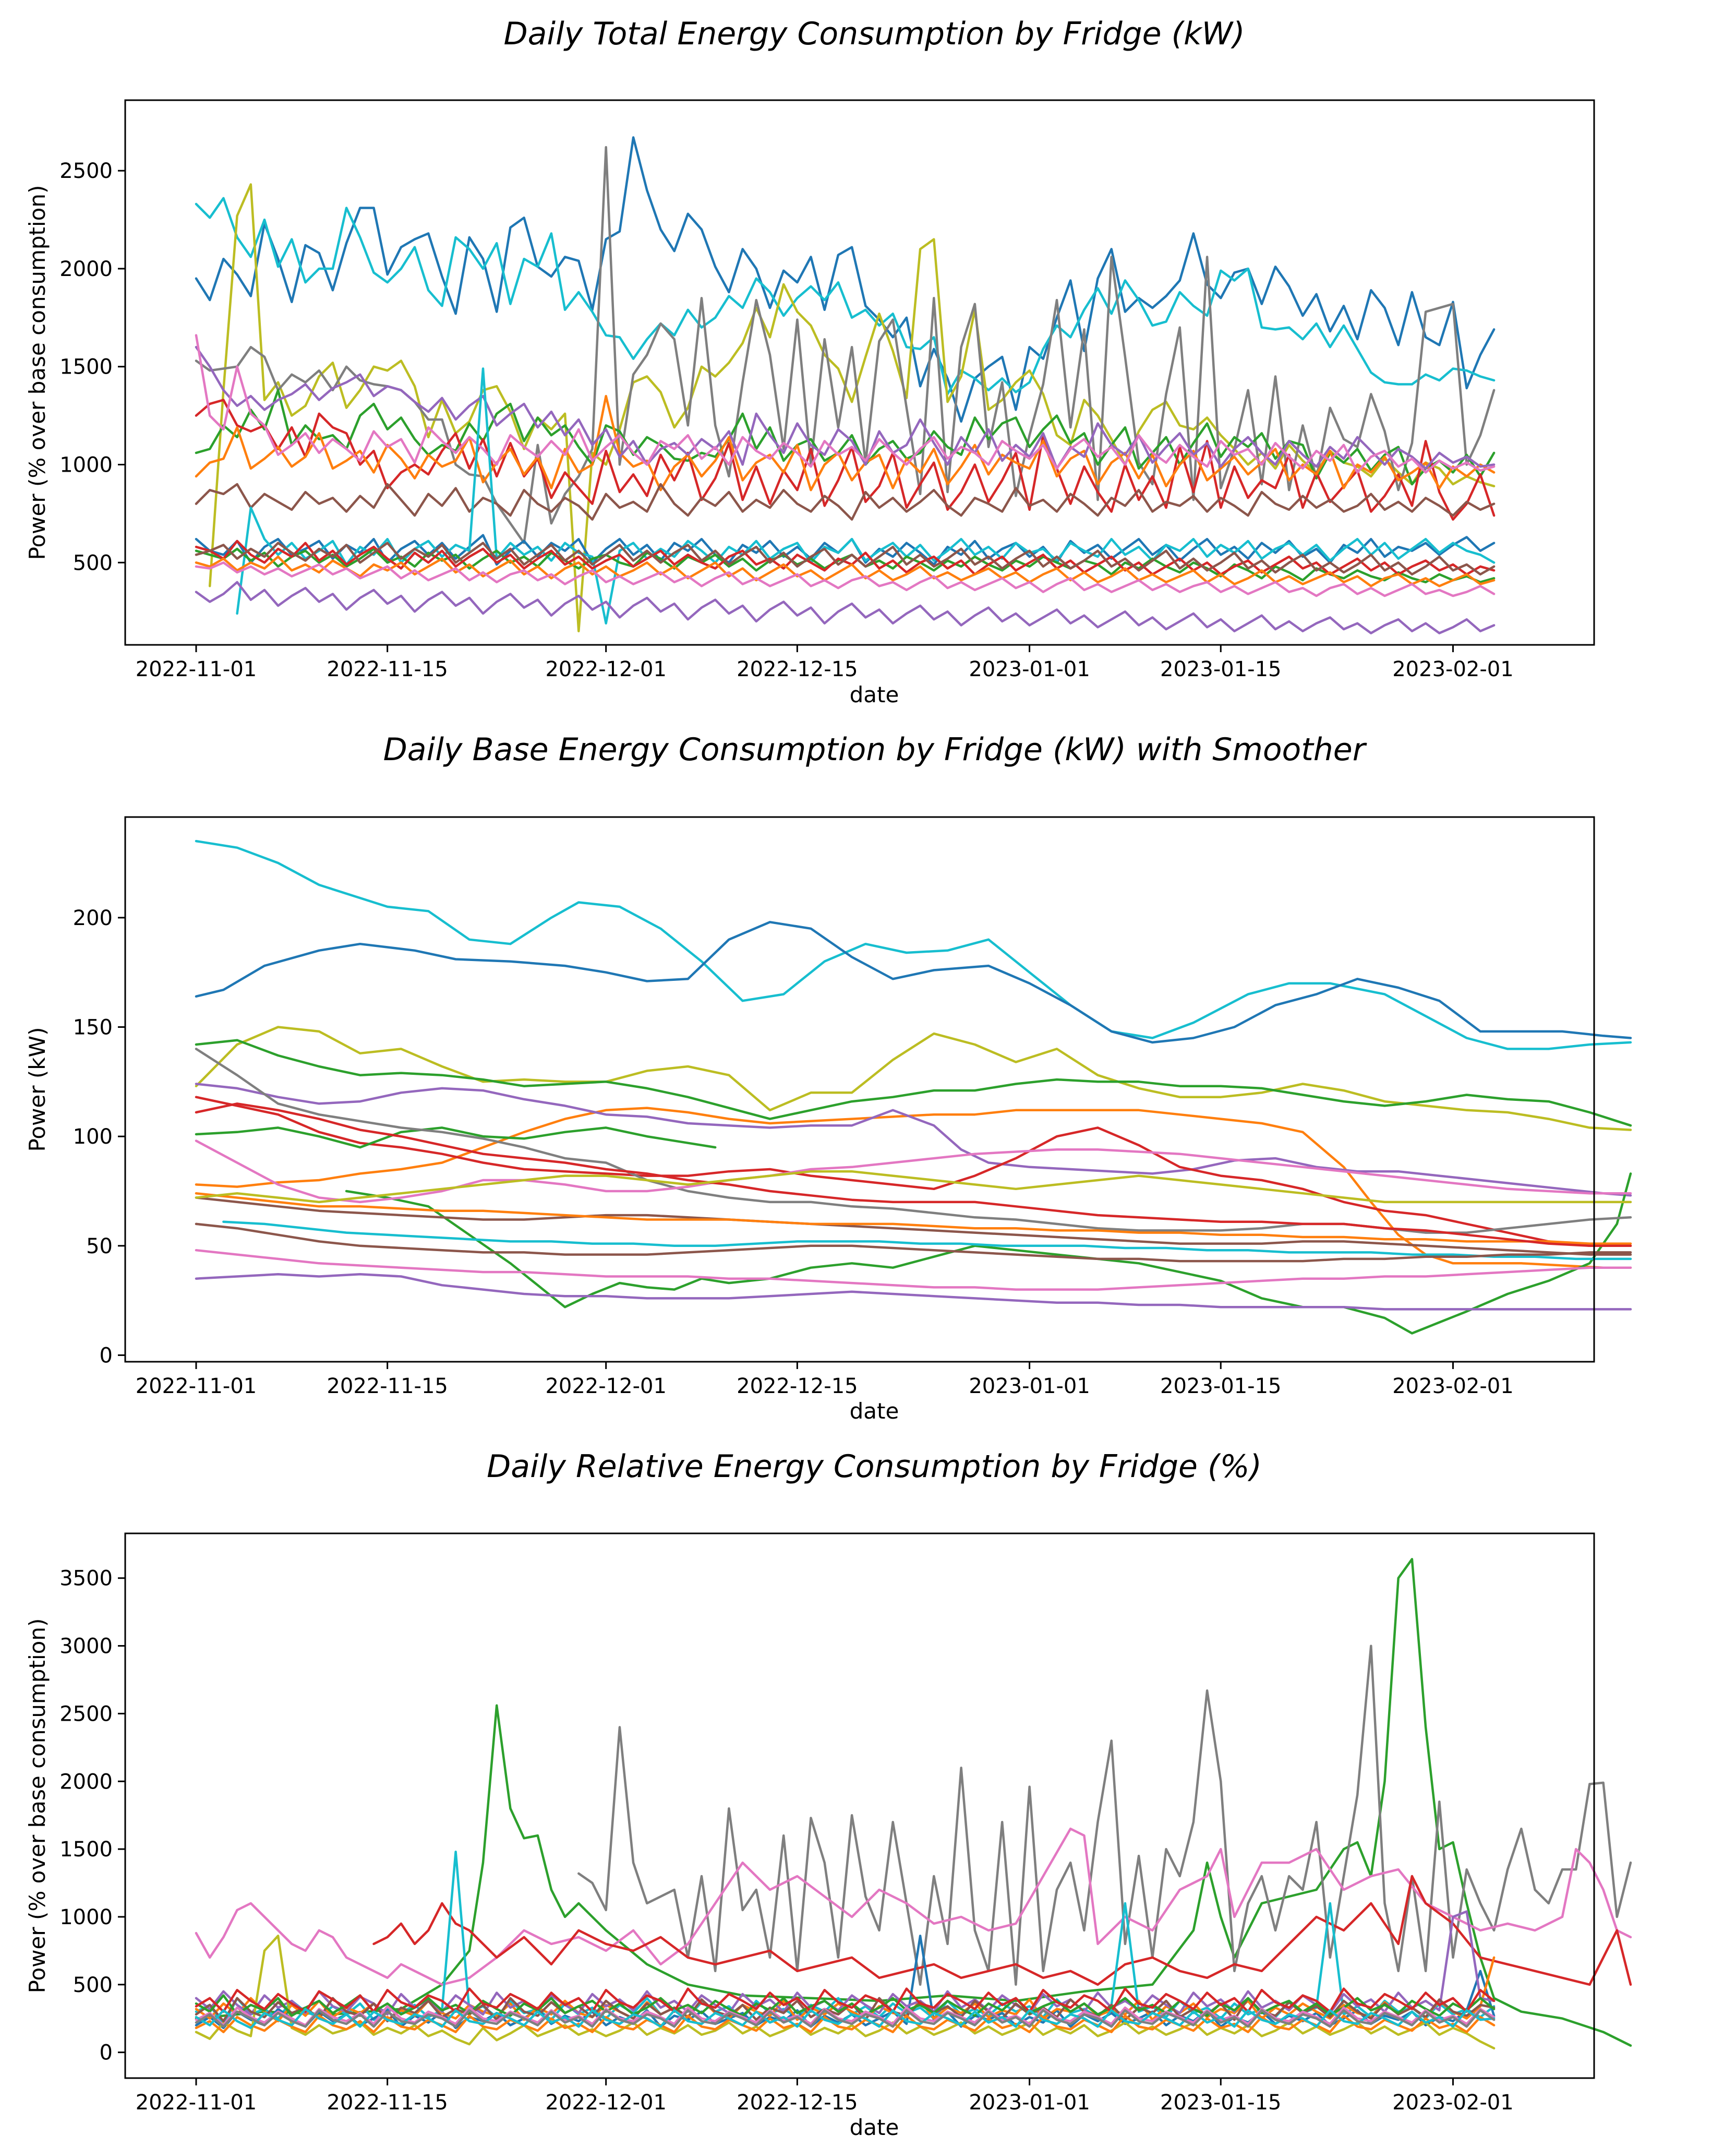  What do you see at coordinates (86, 1647) in the screenshot?
I see `y-tick-label: 3000` at bounding box center [86, 1647].